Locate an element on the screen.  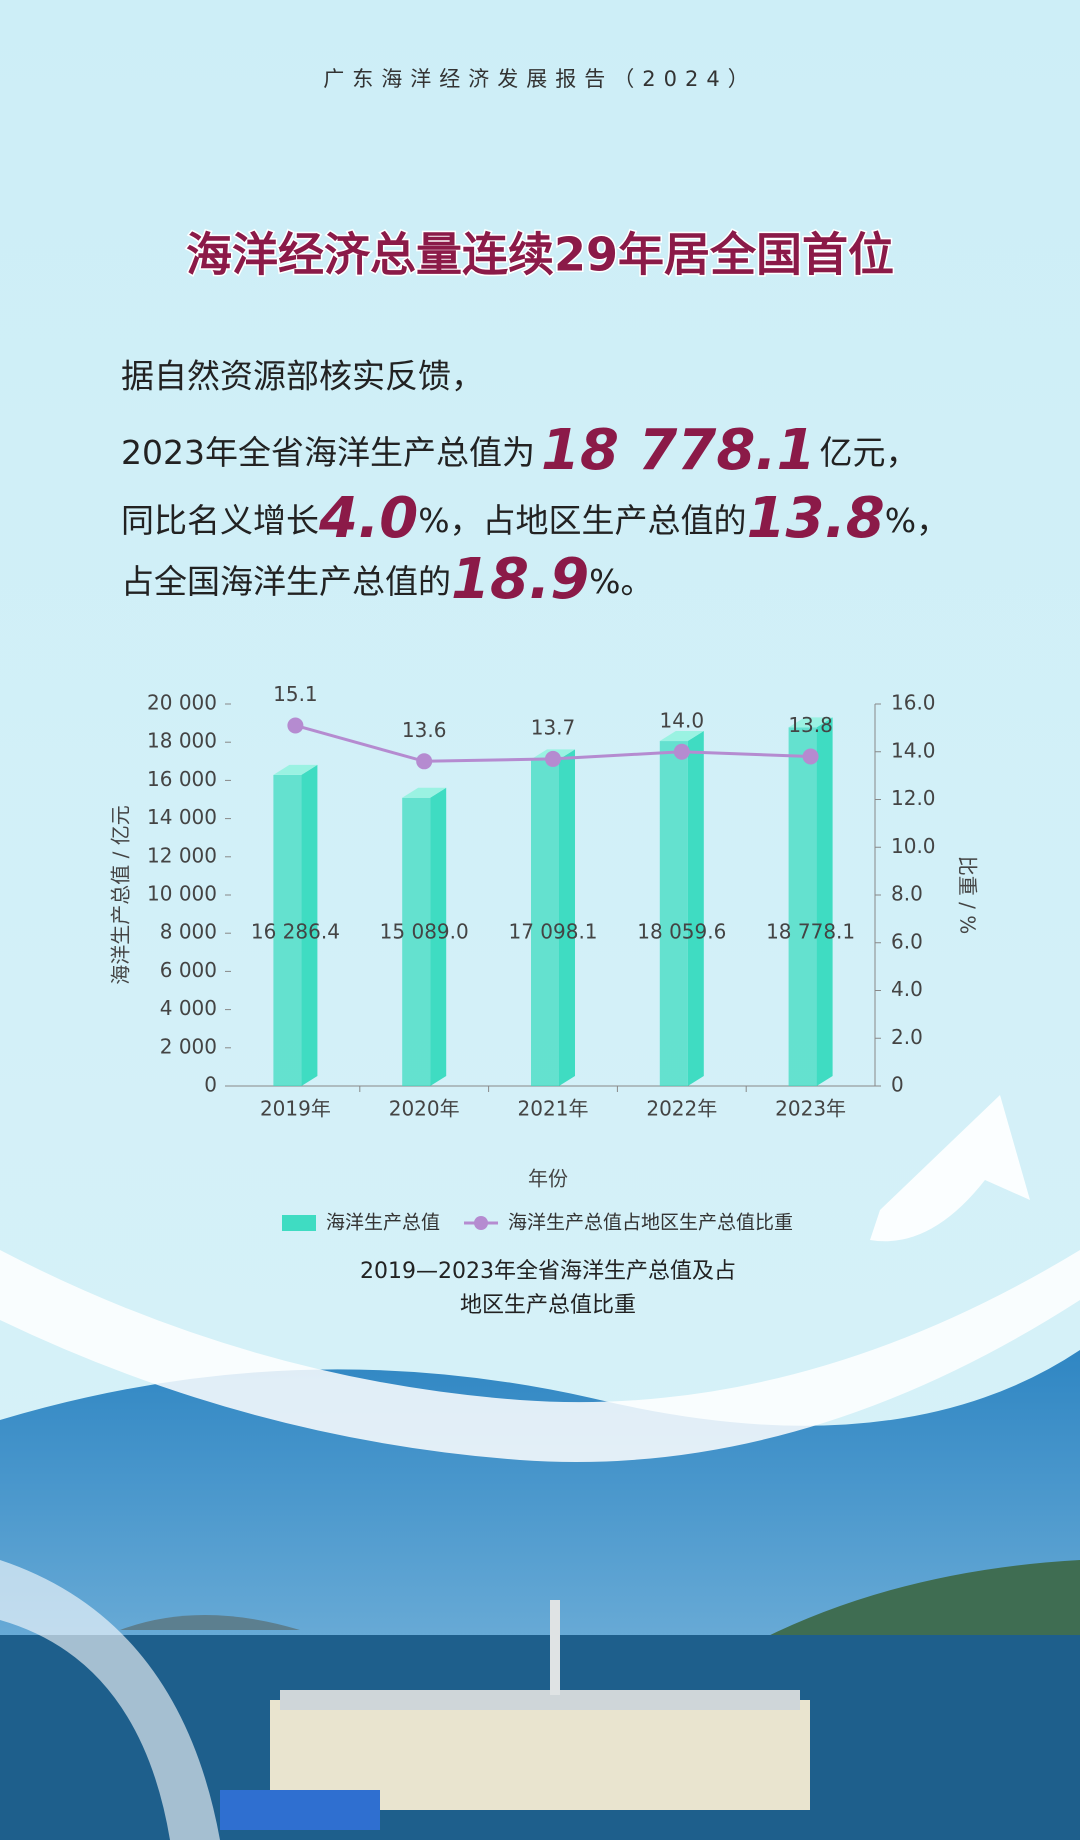
x-tick-label: 2020年 is located at coordinates (424, 1109).